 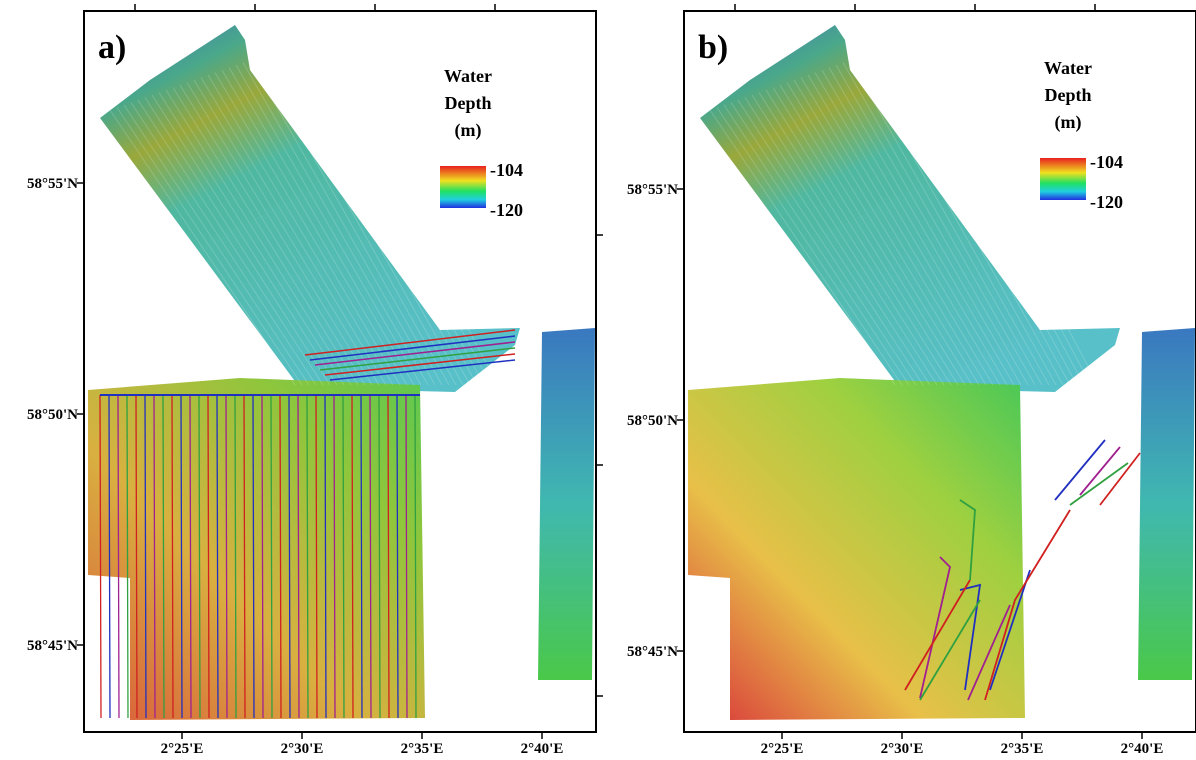 I want to click on legend-title: Depth, so click(x=467, y=103).